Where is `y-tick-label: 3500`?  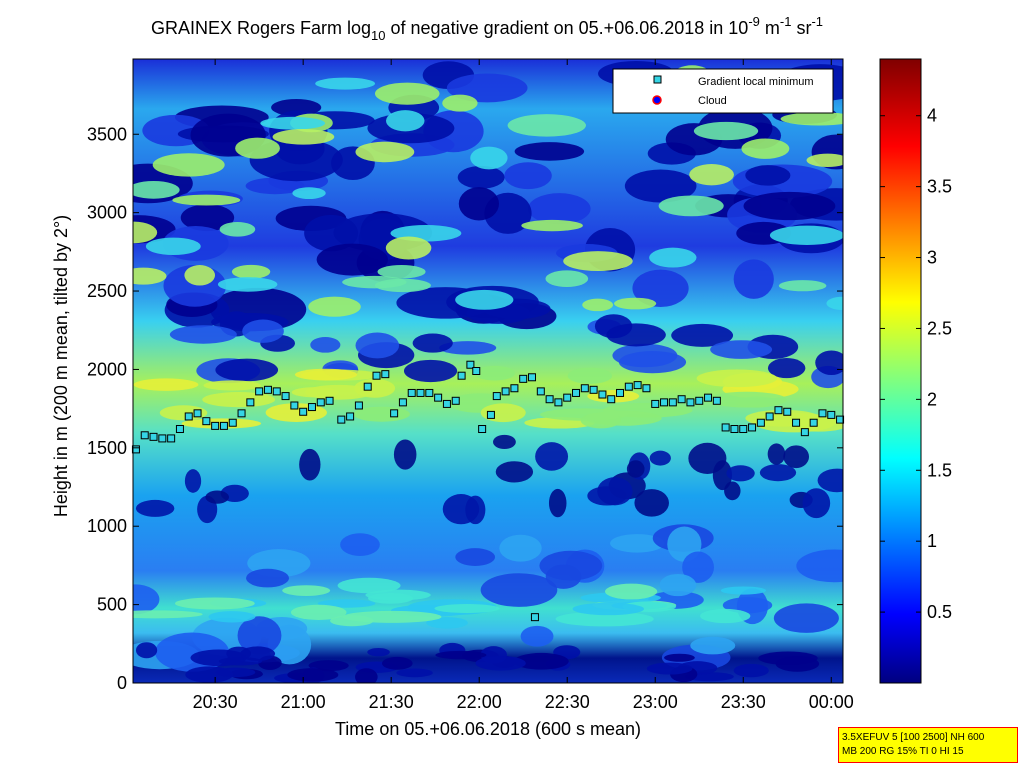
y-tick-label: 3500 is located at coordinates (107, 134).